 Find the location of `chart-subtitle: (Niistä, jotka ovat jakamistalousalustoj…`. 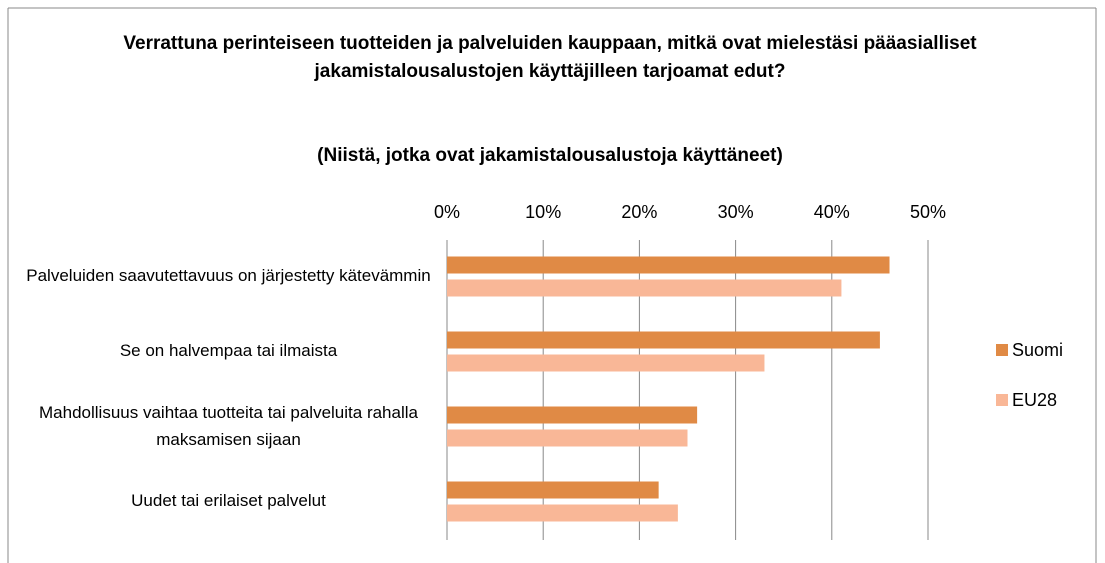

chart-subtitle: (Niistä, jotka ovat jakamistalousalustoj… is located at coordinates (550, 155).